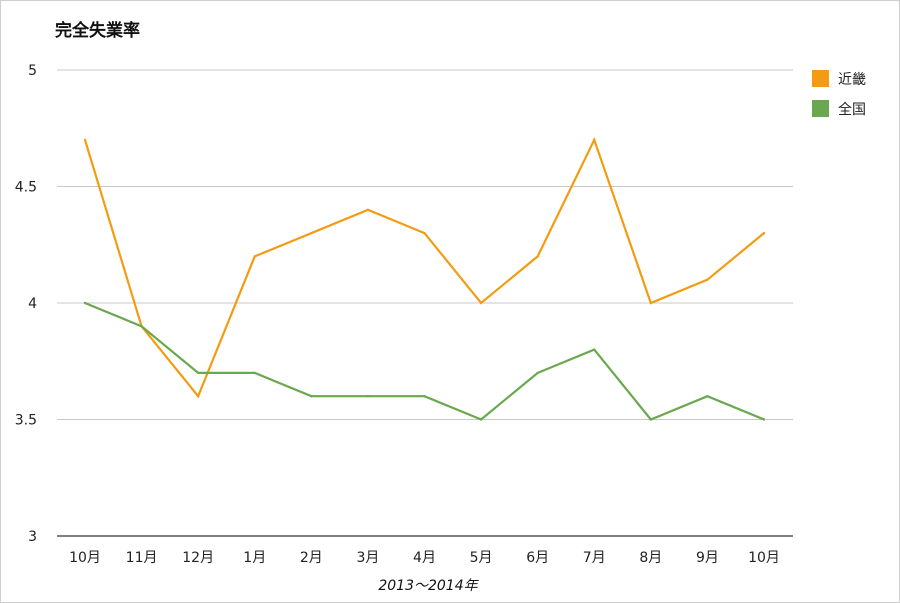 Image resolution: width=900 pixels, height=603 pixels. I want to click on x-axis-ticks: 10月 11月 12月 1月 2月 3月 4月 5月 6月 7月 8月 9月 10月, so click(424, 558).